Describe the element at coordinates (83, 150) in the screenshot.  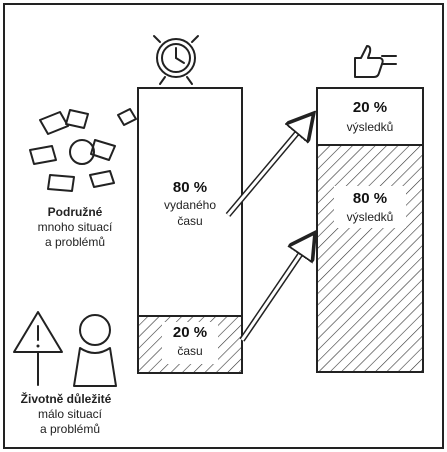
I see `papers-illustration` at that location.